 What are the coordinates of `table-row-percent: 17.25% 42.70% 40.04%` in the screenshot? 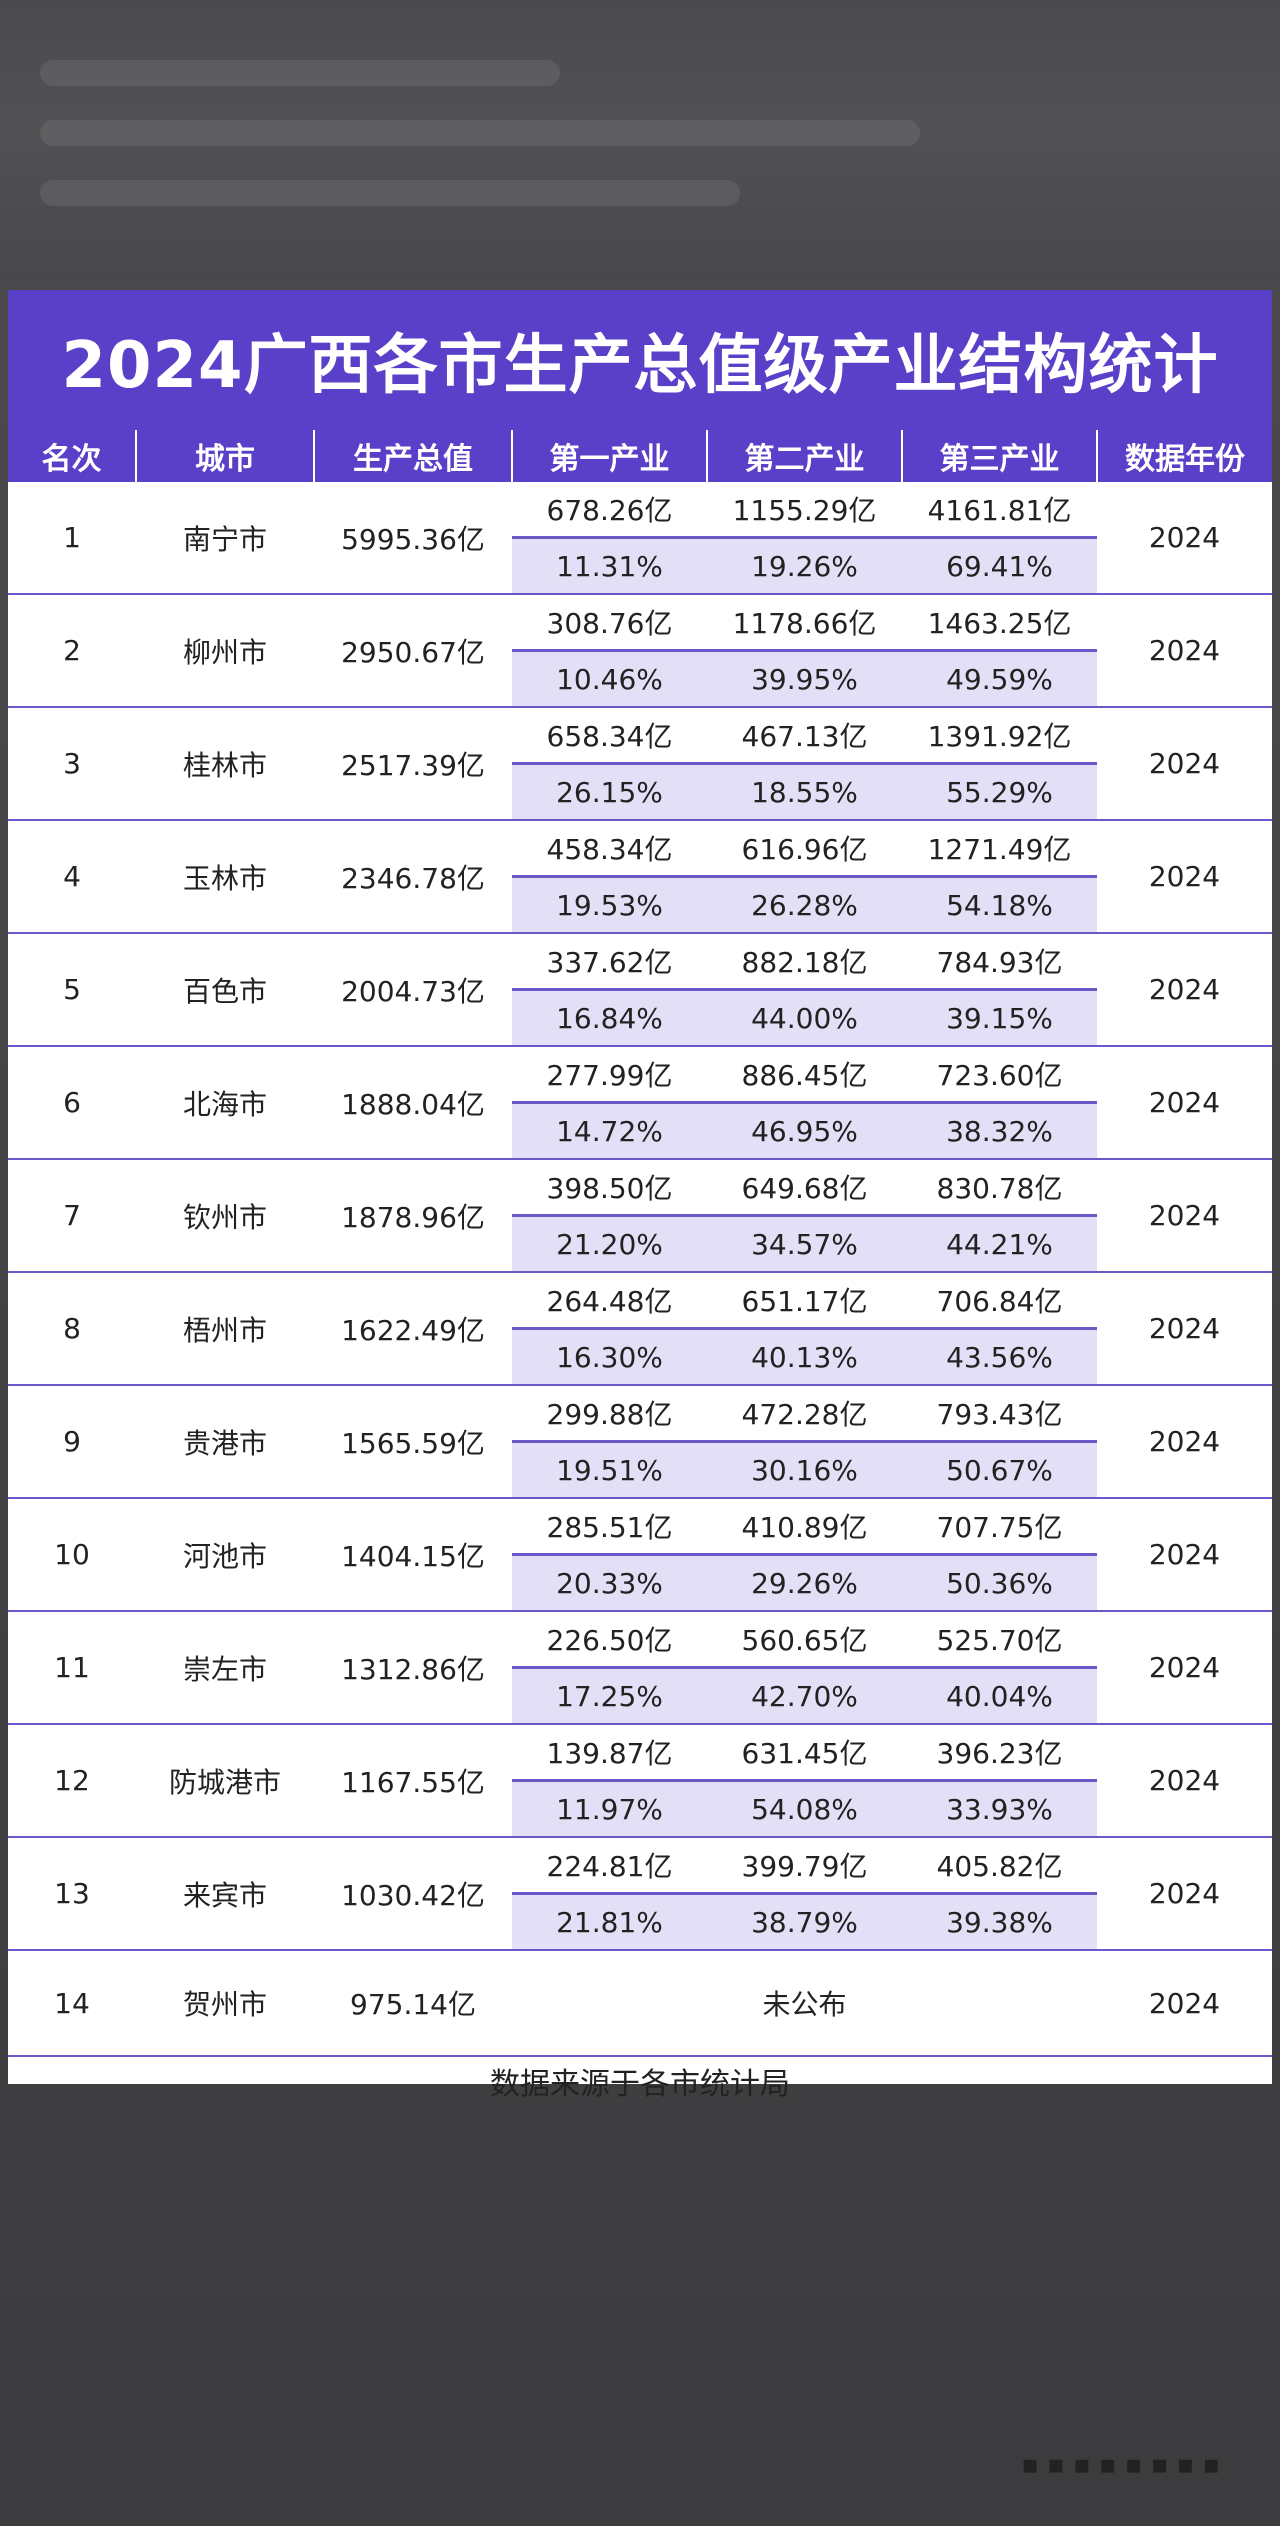 It's located at (640, 1696).